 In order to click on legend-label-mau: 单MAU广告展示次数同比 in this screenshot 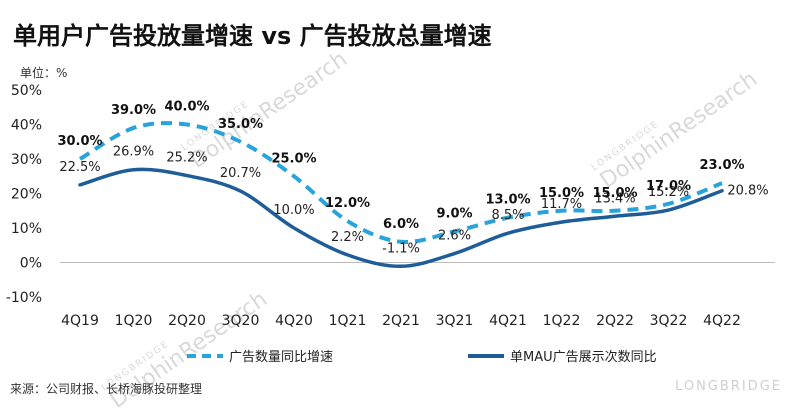, I will do `click(583, 357)`.